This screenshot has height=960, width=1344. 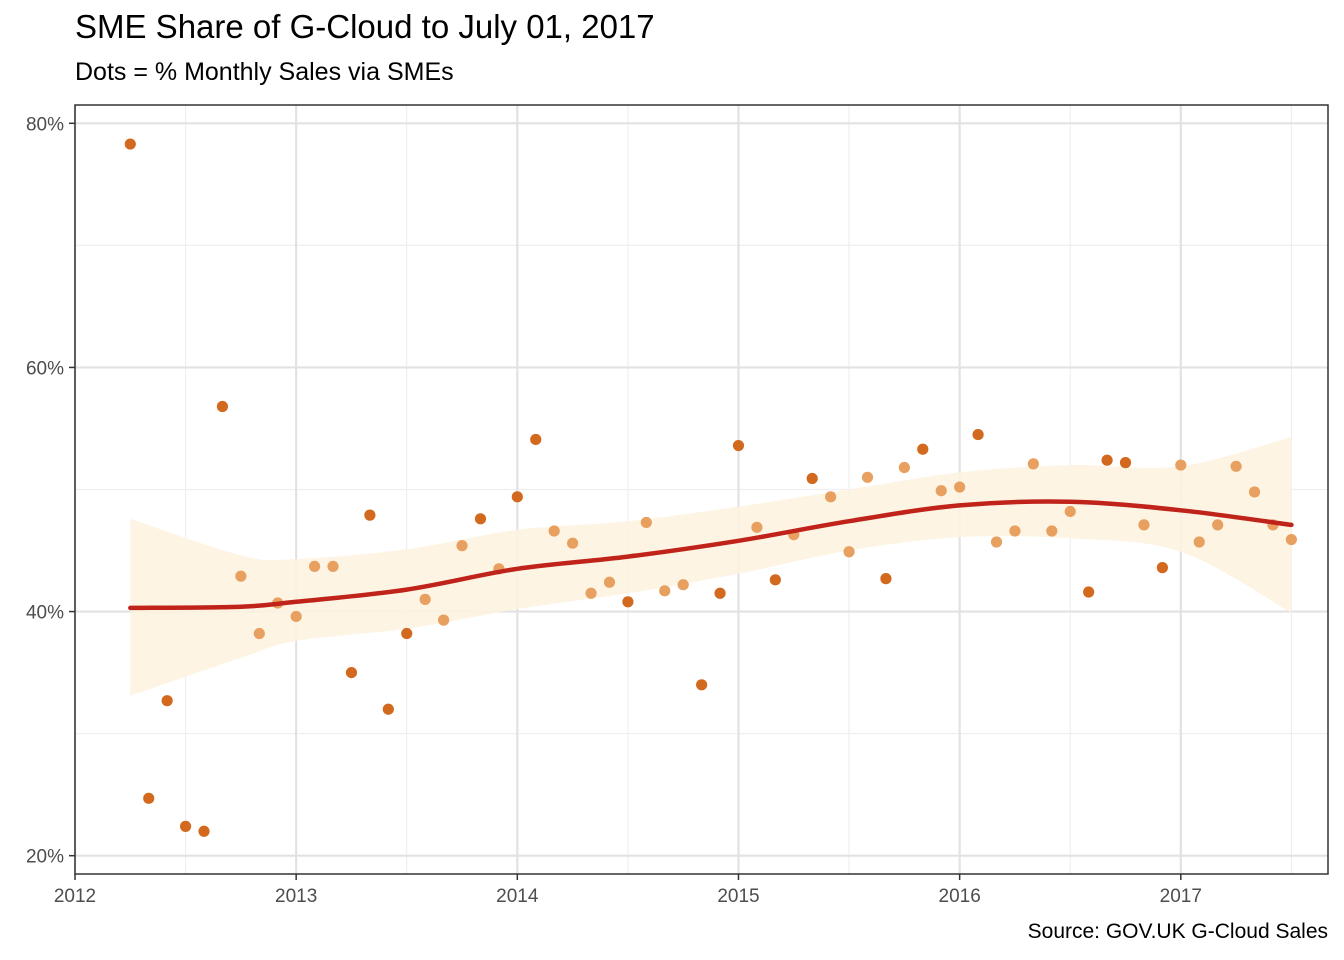 I want to click on source-caption: Source: GOV.UK G-Cloud Sales, so click(x=1177, y=931).